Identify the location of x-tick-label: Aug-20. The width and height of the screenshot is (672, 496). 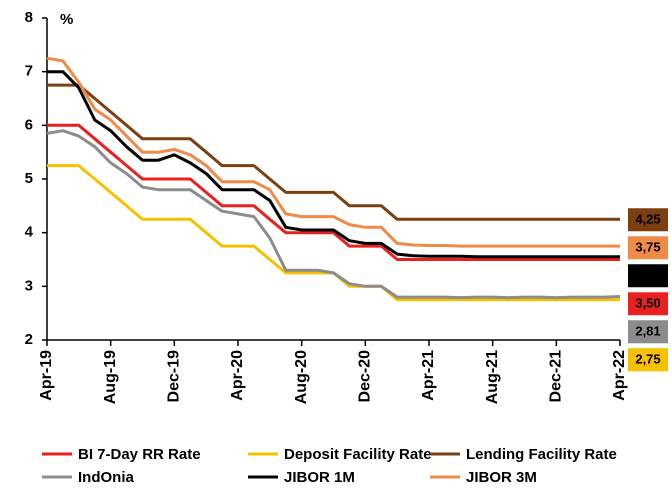
(301, 377).